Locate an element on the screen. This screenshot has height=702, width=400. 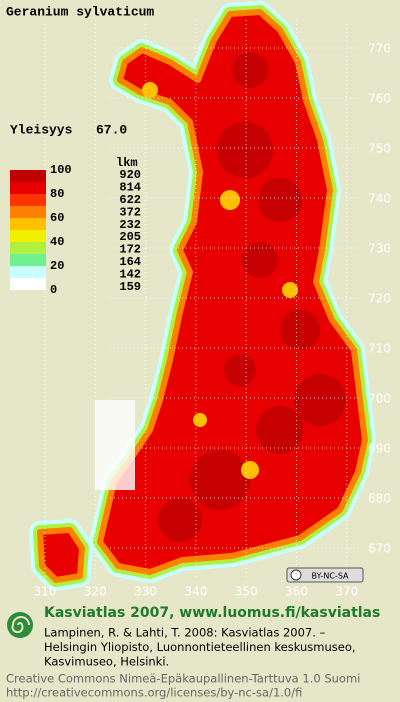
y-label: 770 is located at coordinates (379, 49).